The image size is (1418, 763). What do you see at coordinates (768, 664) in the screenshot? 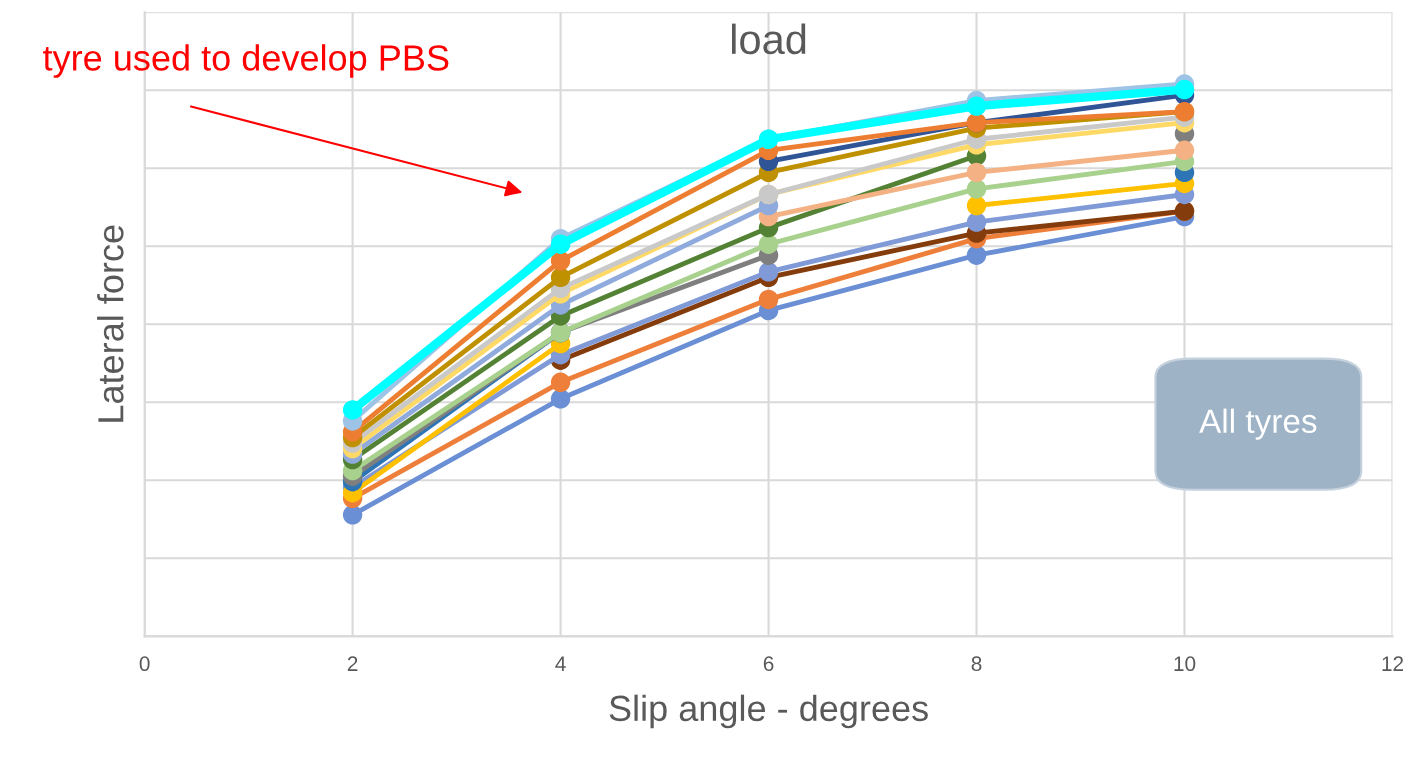
I see `x-tick-label: 6` at bounding box center [768, 664].